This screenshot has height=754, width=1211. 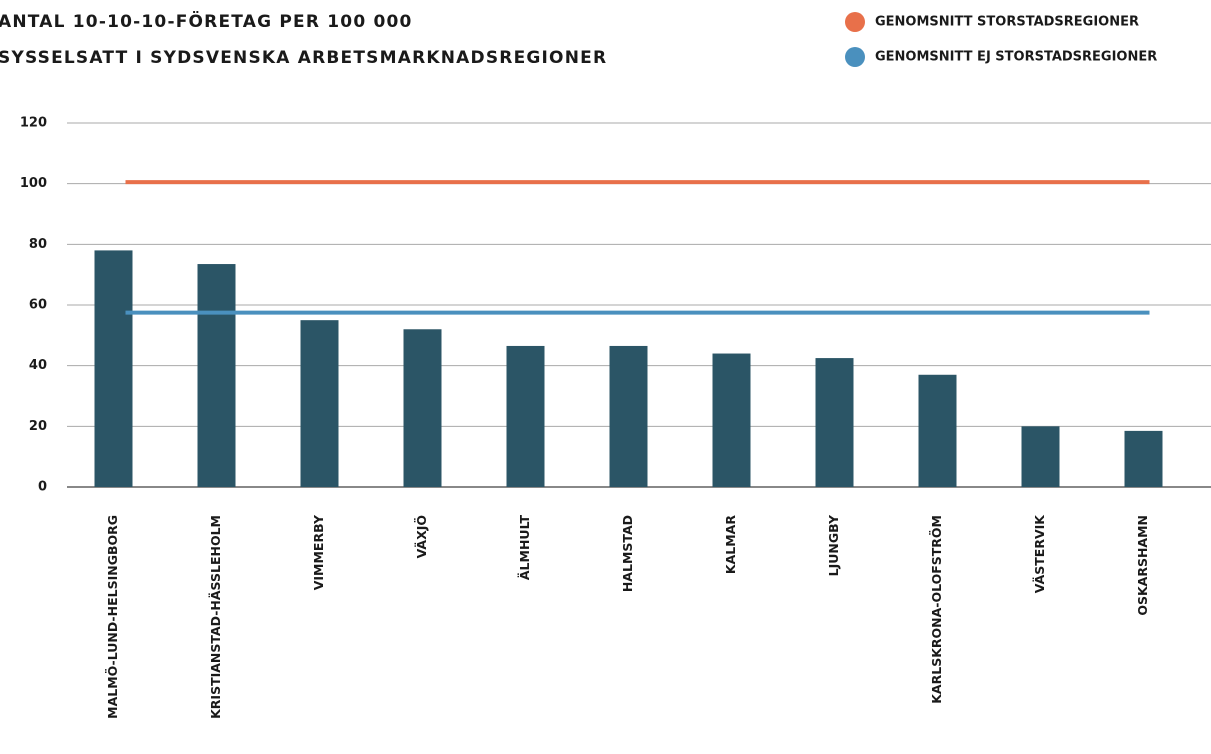 What do you see at coordinates (33, 183) in the screenshot?
I see `y-tick-label: 100` at bounding box center [33, 183].